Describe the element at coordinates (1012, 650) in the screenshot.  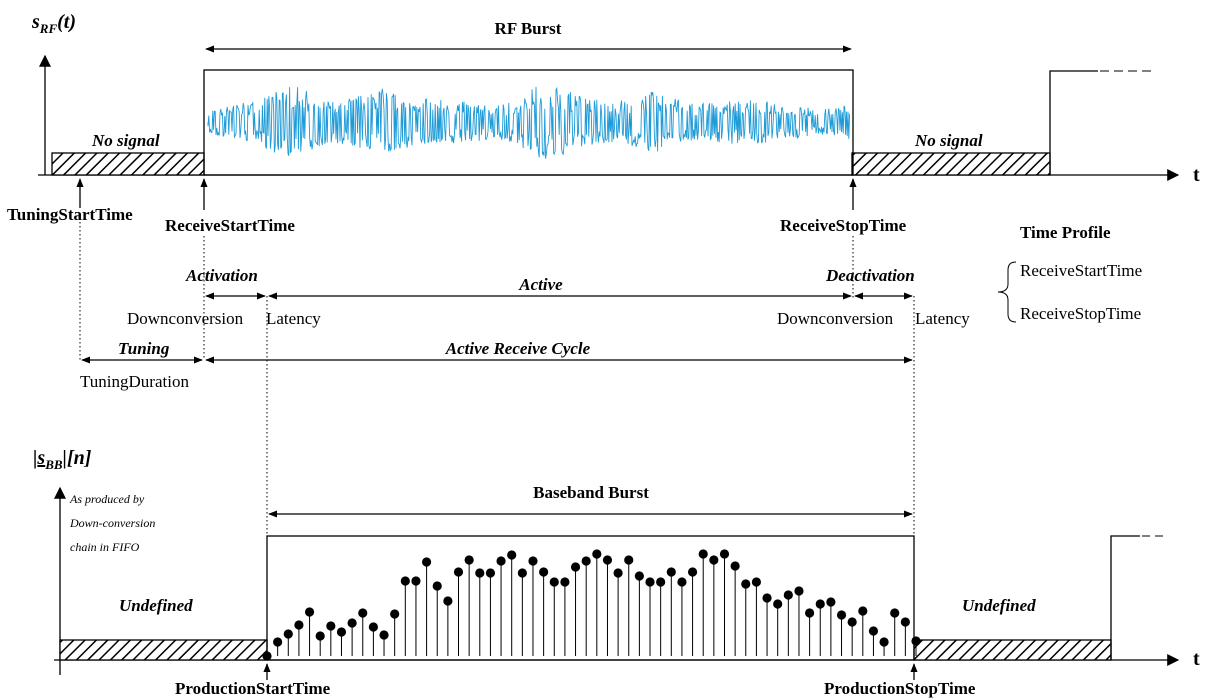
I see `undefined-bar-right` at that location.